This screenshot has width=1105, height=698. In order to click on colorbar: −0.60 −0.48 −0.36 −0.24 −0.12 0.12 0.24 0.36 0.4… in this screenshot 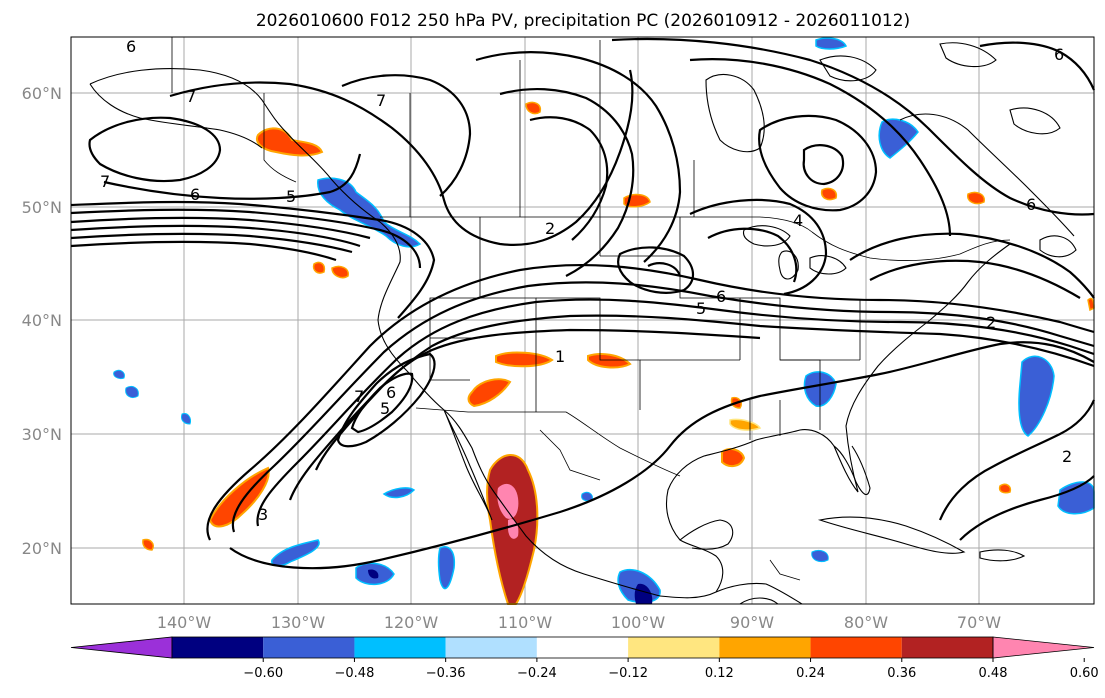, I will do `click(584, 658)`.